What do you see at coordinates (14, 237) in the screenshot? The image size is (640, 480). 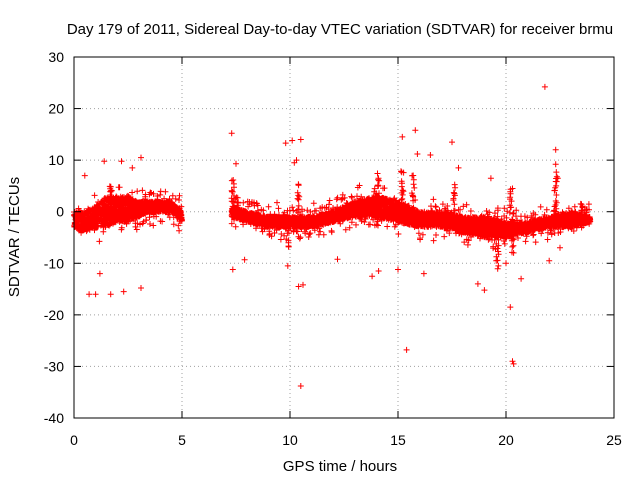 I see `y-axis-label: SDTVAR / TECUs` at bounding box center [14, 237].